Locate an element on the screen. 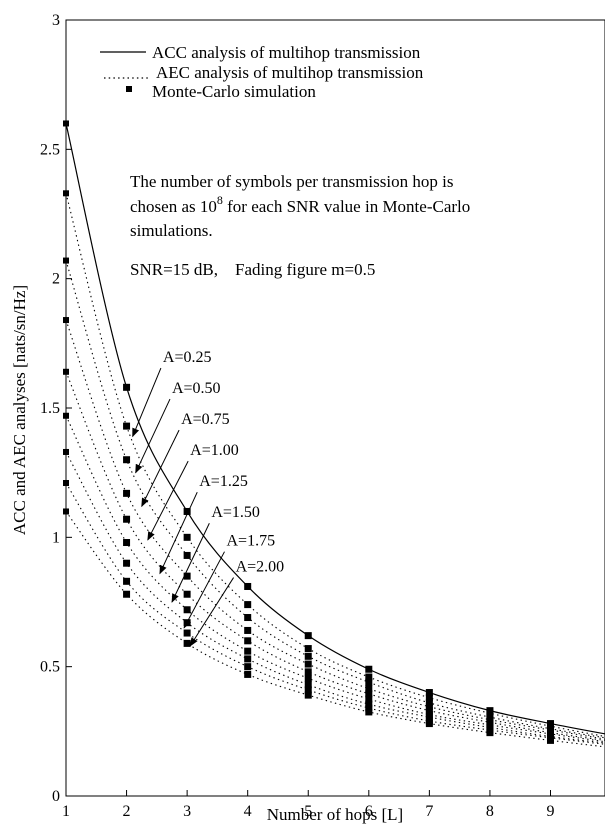  y-tick-label: 1 is located at coordinates (56, 537).